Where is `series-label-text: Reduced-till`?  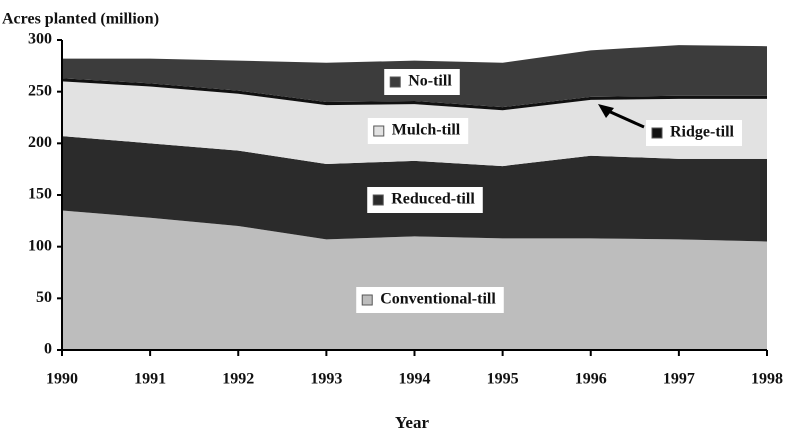 series-label-text: Reduced-till is located at coordinates (433, 199).